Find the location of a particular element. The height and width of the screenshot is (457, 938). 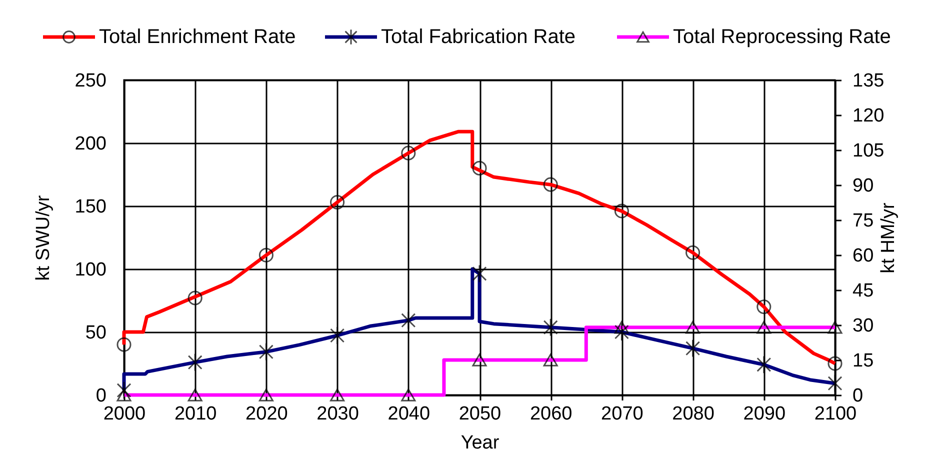

y2-tick-label: 75 is located at coordinates (863, 221).